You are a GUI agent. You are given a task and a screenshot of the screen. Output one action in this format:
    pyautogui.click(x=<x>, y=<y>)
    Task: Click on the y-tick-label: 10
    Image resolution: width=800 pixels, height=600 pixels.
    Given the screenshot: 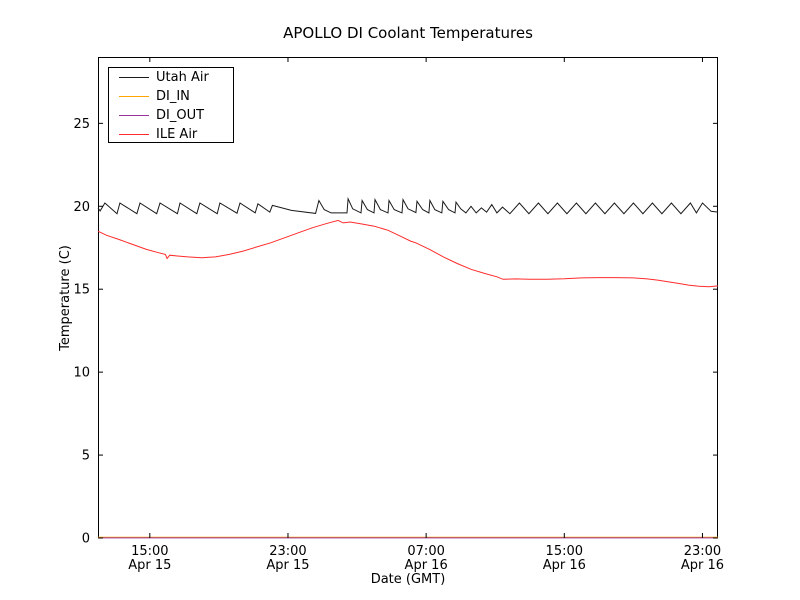 What is the action you would take?
    pyautogui.click(x=81, y=373)
    